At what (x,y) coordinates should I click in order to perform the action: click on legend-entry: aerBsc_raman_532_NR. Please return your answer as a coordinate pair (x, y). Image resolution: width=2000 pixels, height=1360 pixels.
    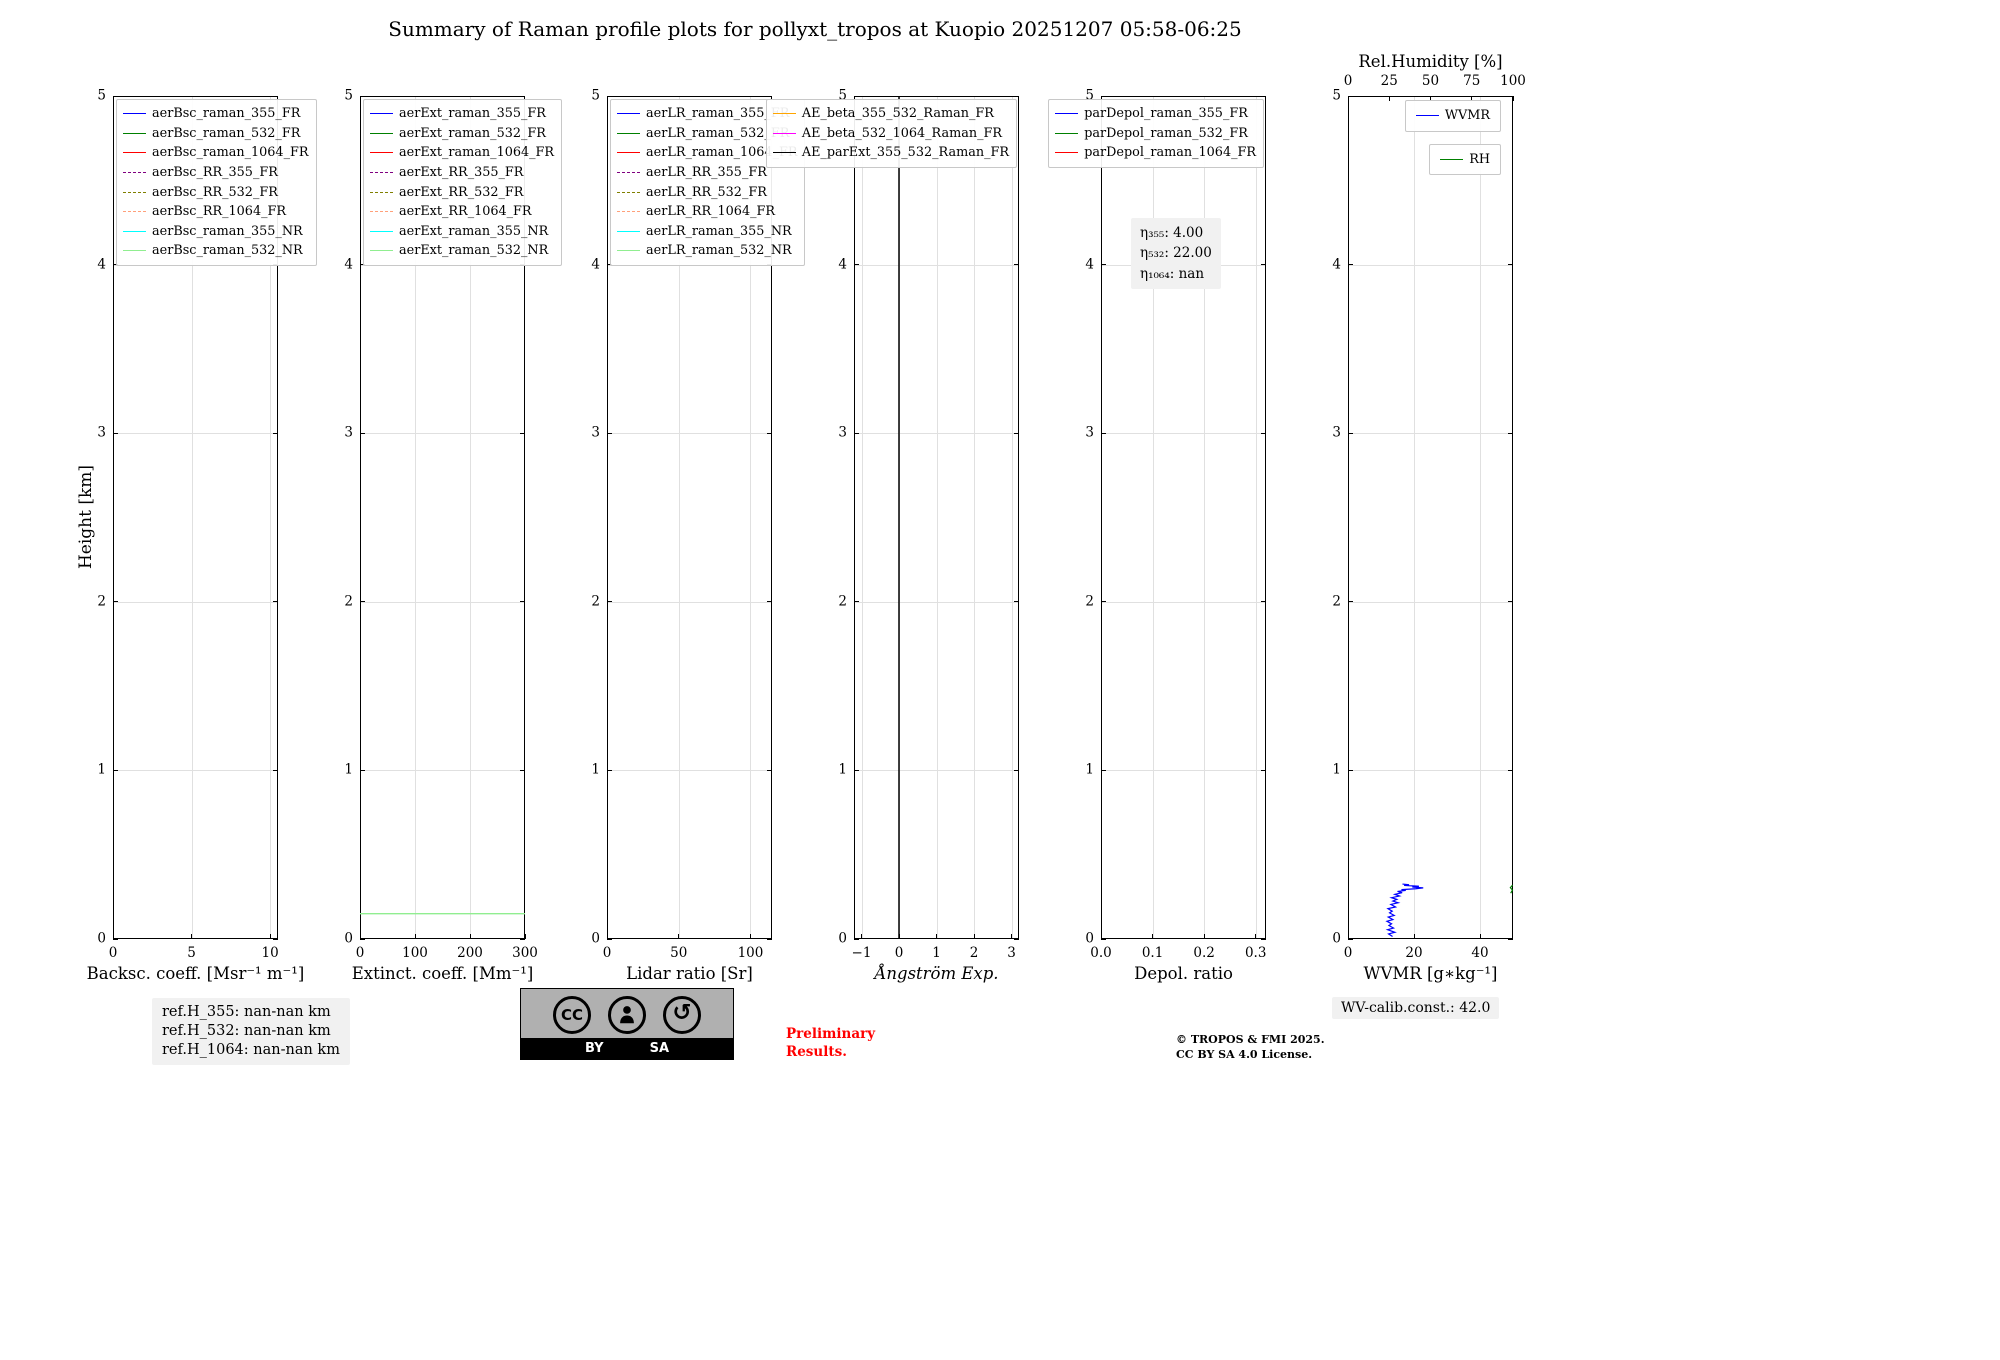
    Looking at the image, I should click on (216, 251).